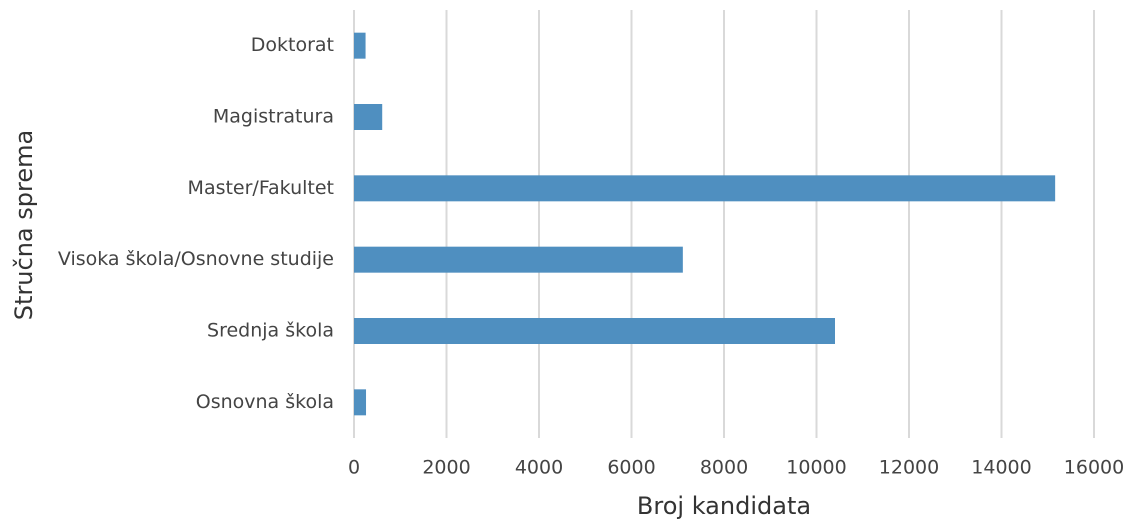 This screenshot has height=522, width=1131. I want to click on x-tick-label: 2000, so click(446, 468).